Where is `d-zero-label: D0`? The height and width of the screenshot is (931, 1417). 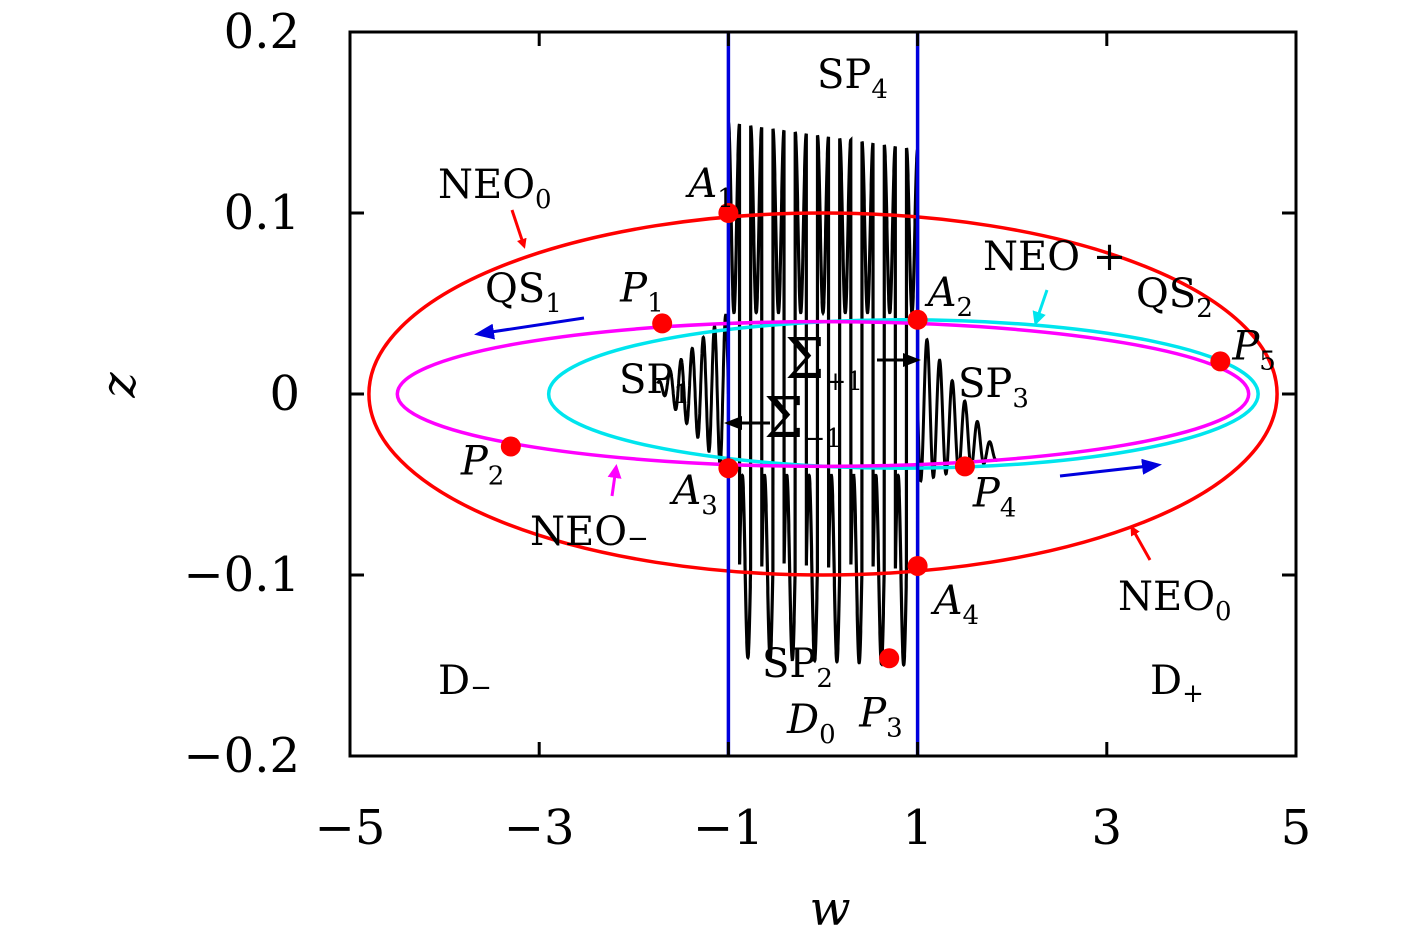 d-zero-label: D0 is located at coordinates (811, 723).